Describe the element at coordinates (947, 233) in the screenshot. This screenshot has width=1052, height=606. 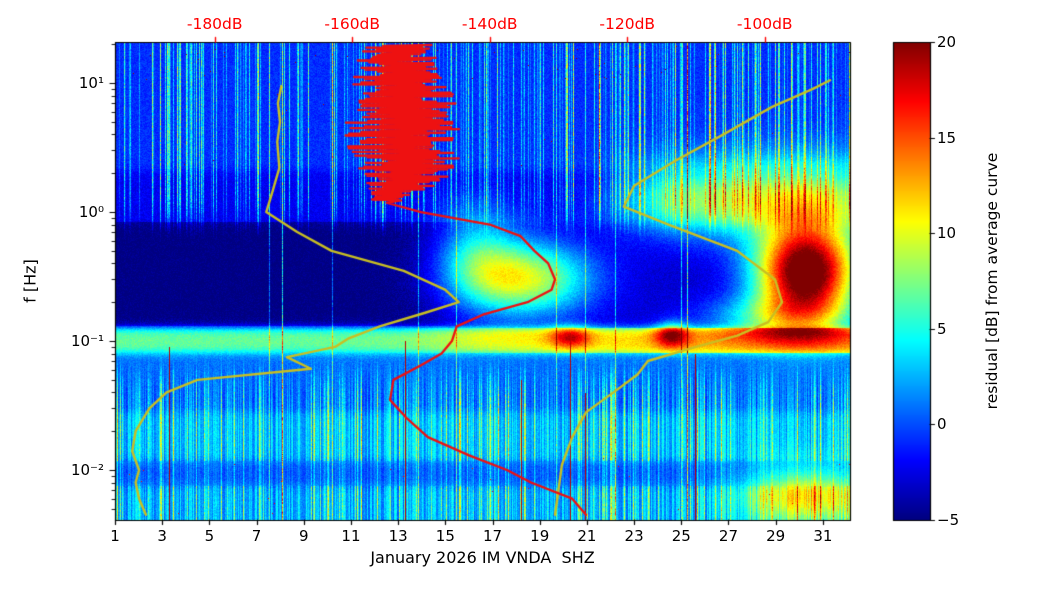
I see `colorbar-tick-label: 10` at that location.